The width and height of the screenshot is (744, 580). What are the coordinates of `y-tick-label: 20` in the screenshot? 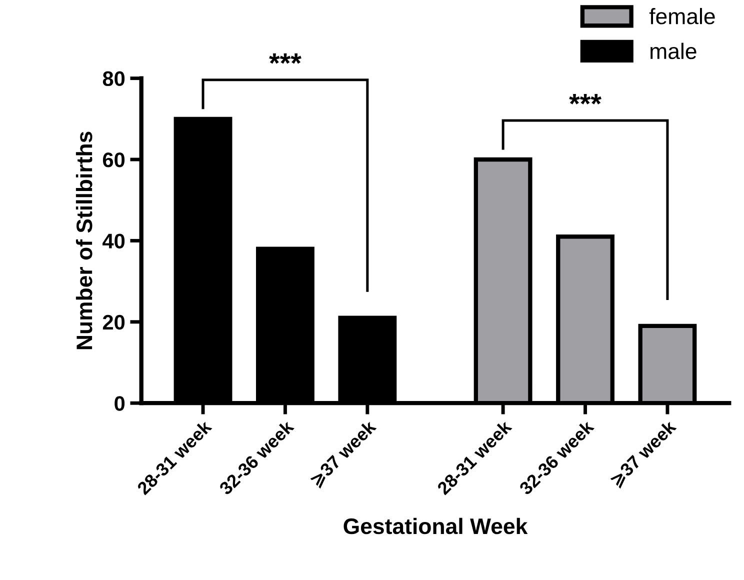 It's located at (113, 322).